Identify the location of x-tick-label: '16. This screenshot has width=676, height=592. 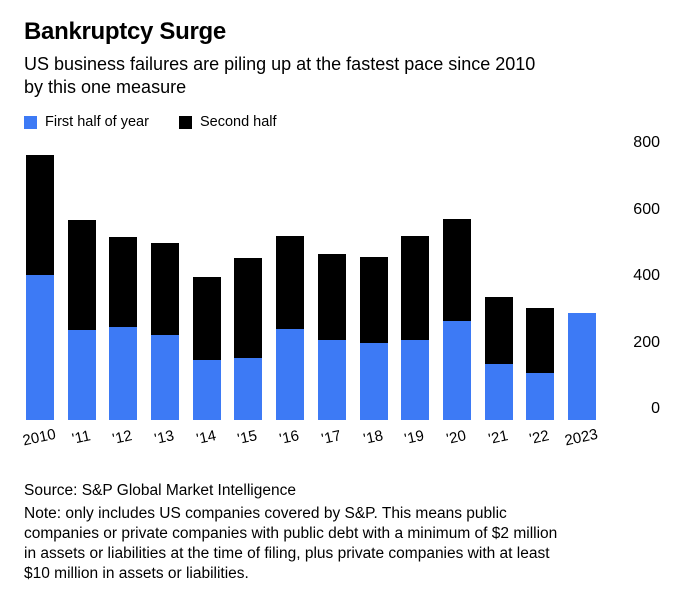
(289, 438).